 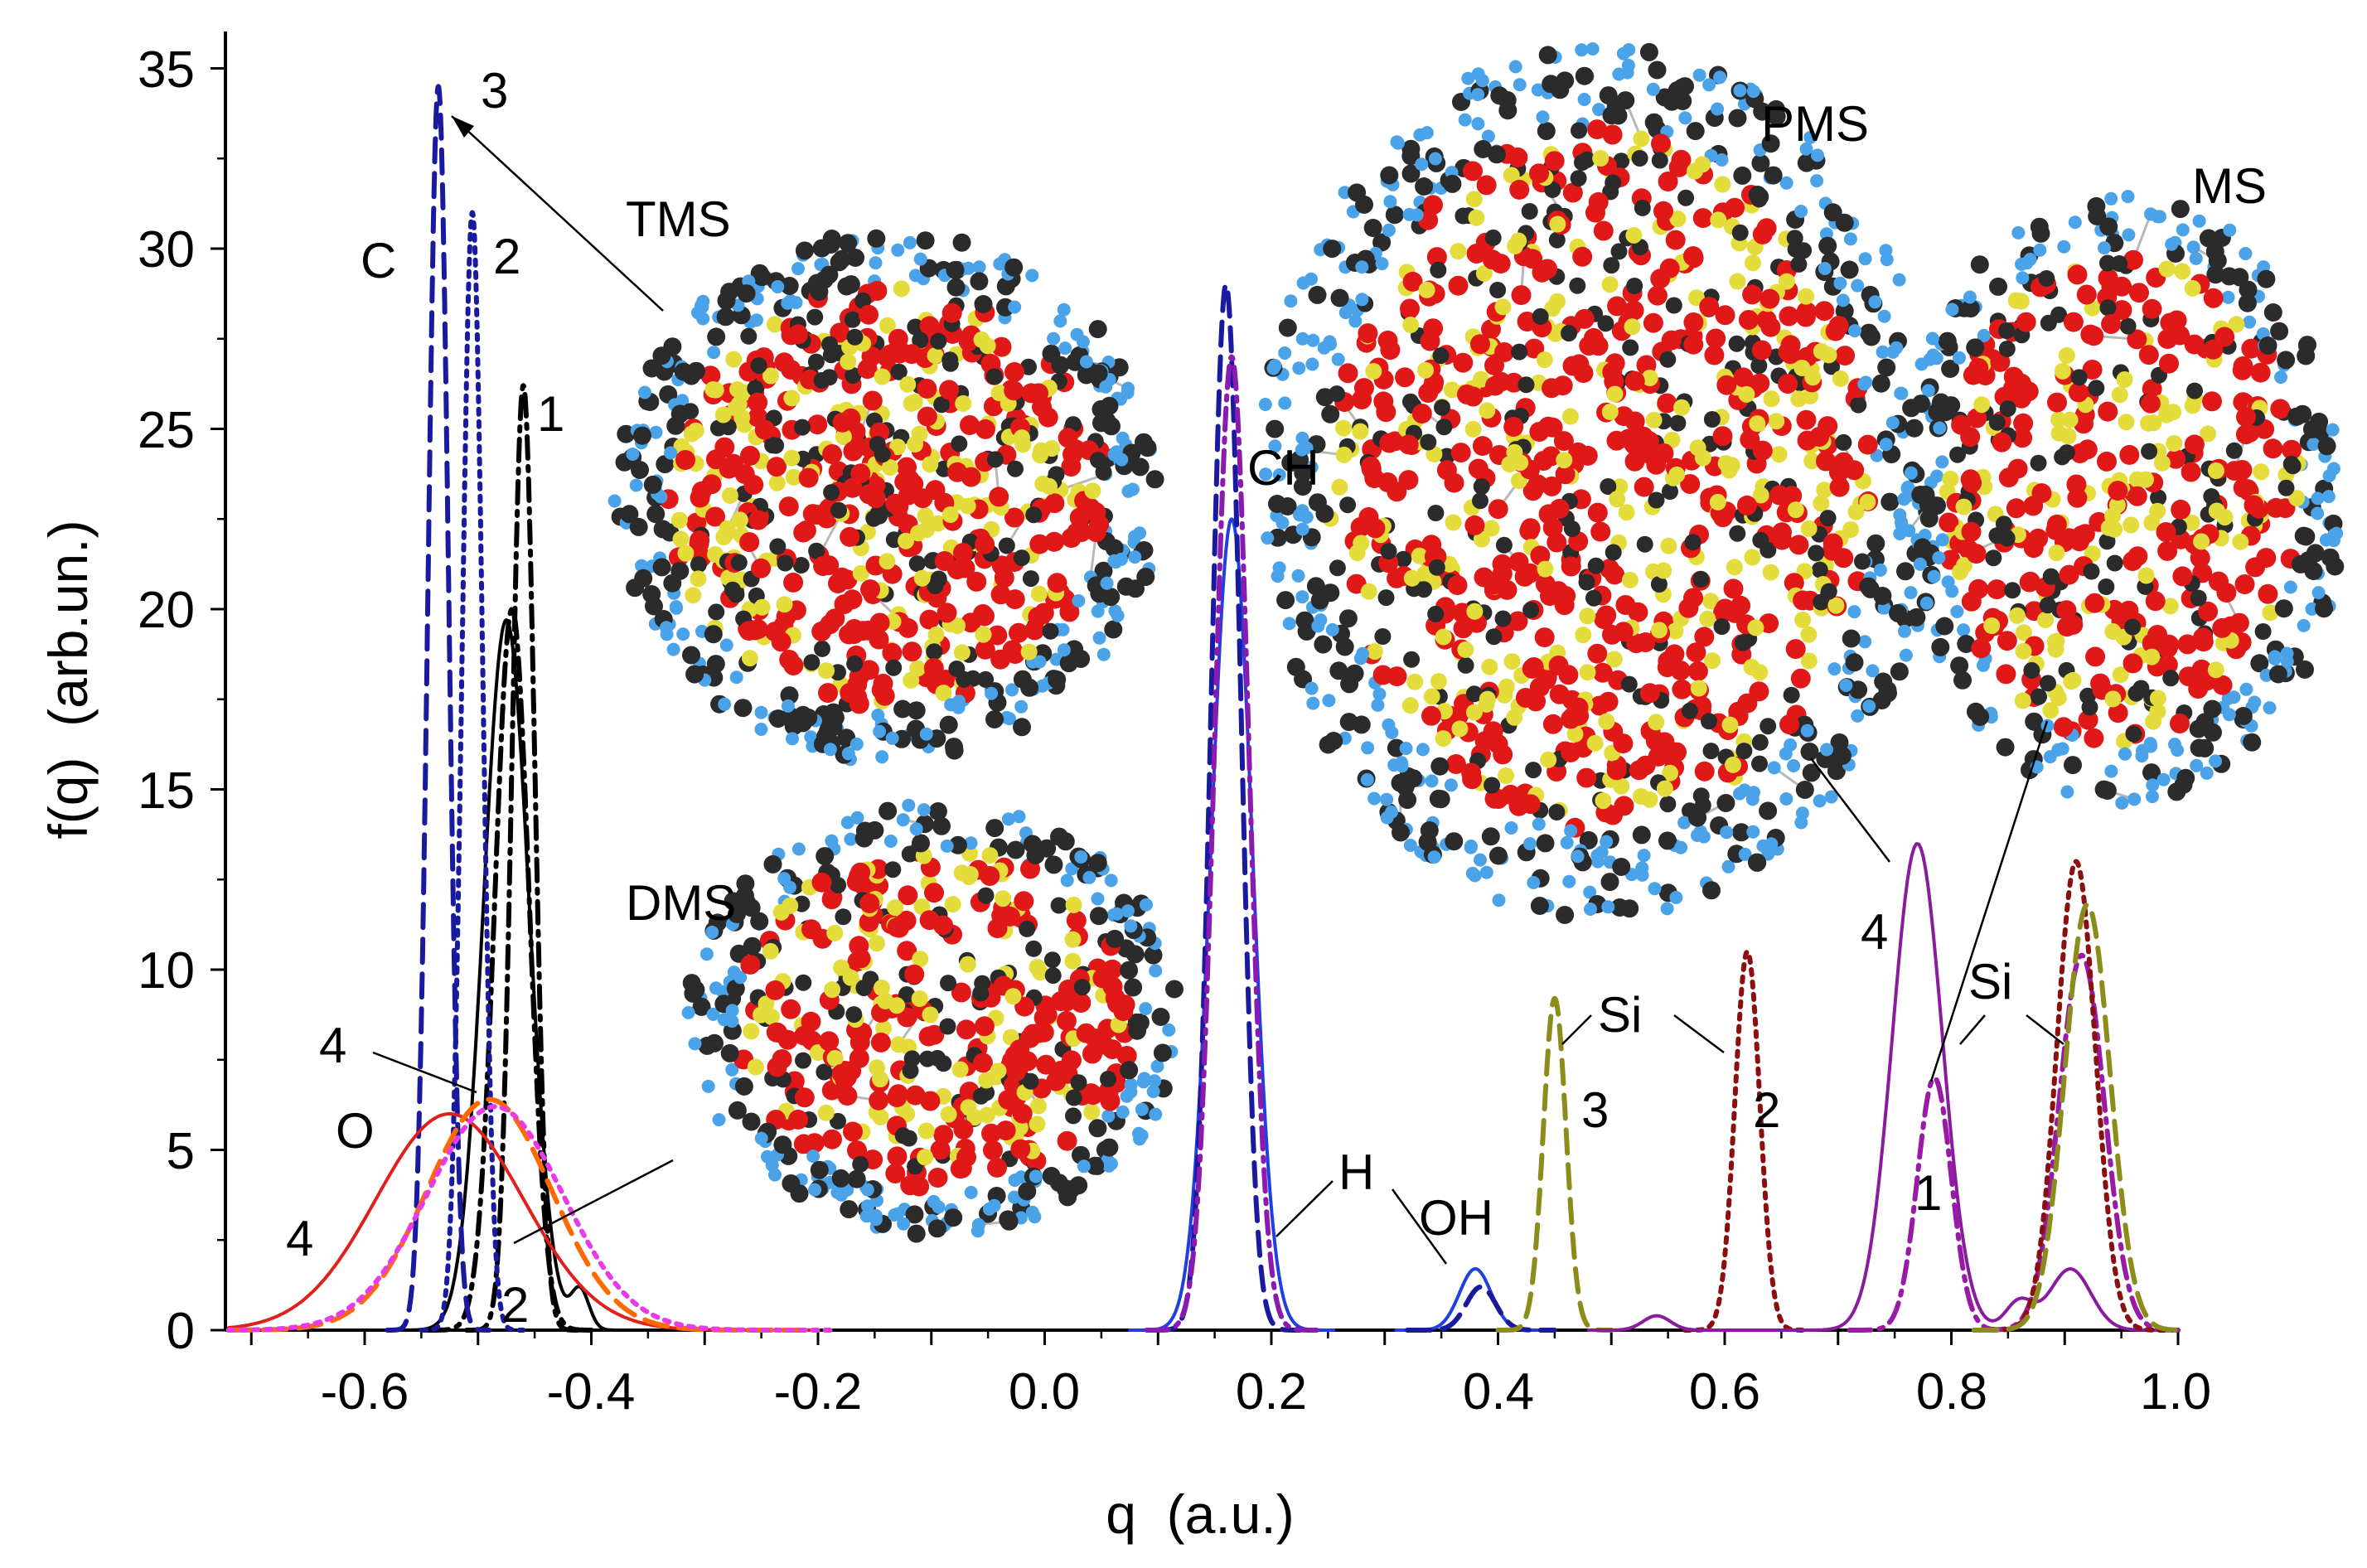 What do you see at coordinates (1200, 1514) in the screenshot?
I see `x-axis-title: q (a.u.)` at bounding box center [1200, 1514].